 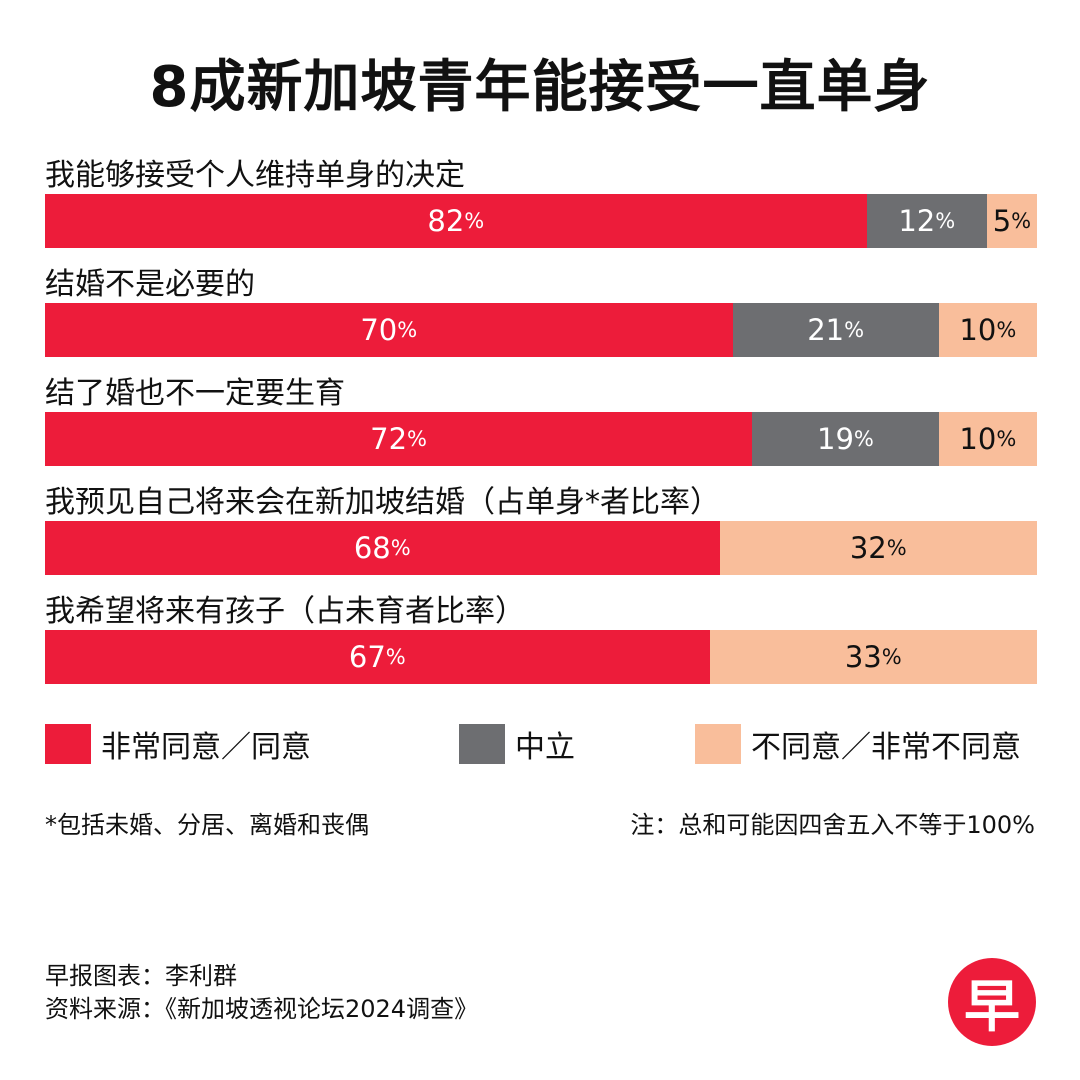 What do you see at coordinates (863, 657) in the screenshot?
I see `value-label: 33` at bounding box center [863, 657].